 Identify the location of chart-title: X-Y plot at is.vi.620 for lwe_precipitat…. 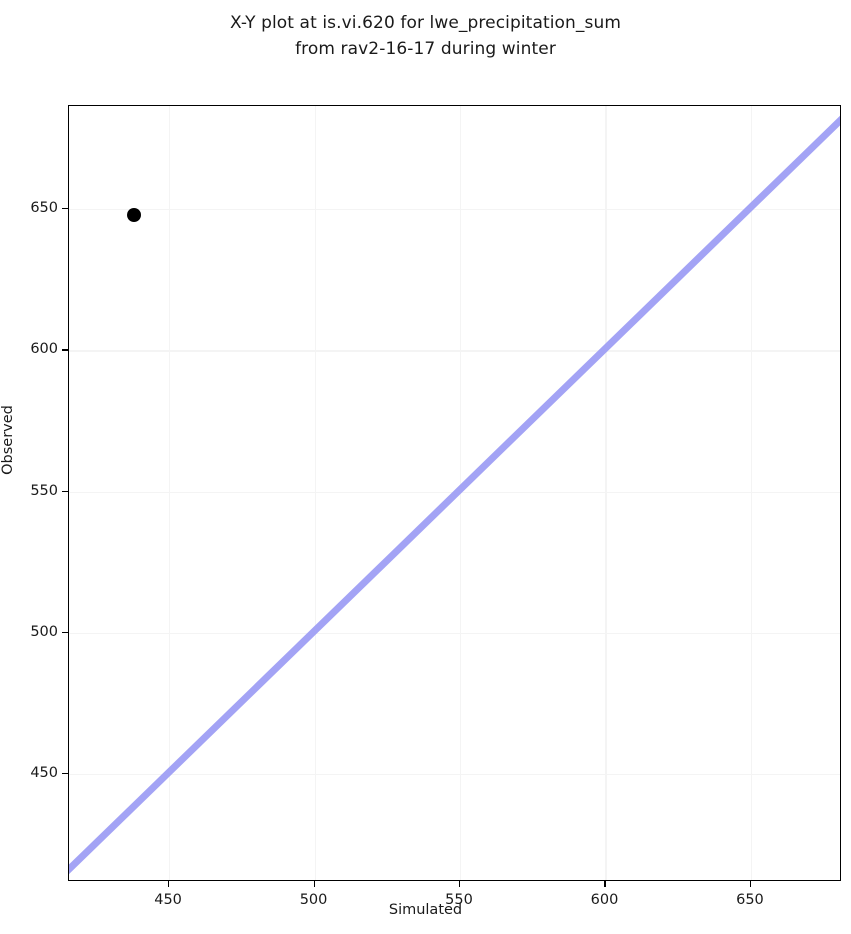
(425, 36).